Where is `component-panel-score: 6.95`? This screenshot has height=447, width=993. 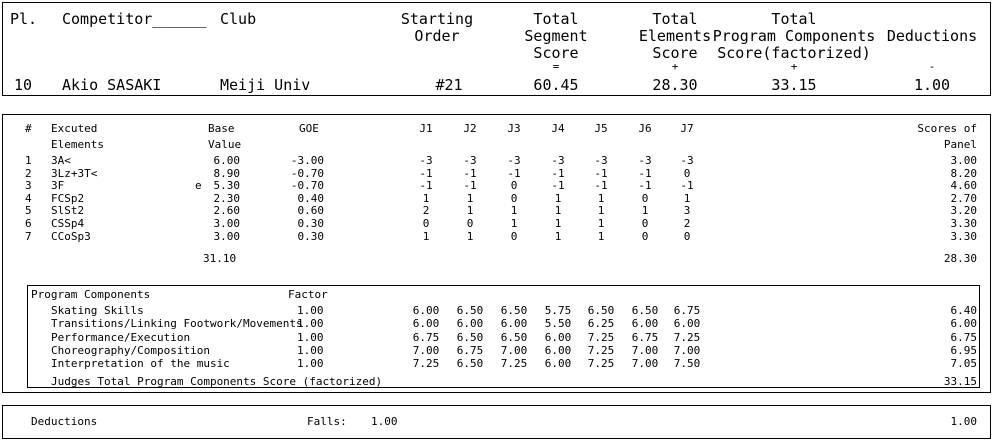
component-panel-score: 6.95 is located at coordinates (964, 350).